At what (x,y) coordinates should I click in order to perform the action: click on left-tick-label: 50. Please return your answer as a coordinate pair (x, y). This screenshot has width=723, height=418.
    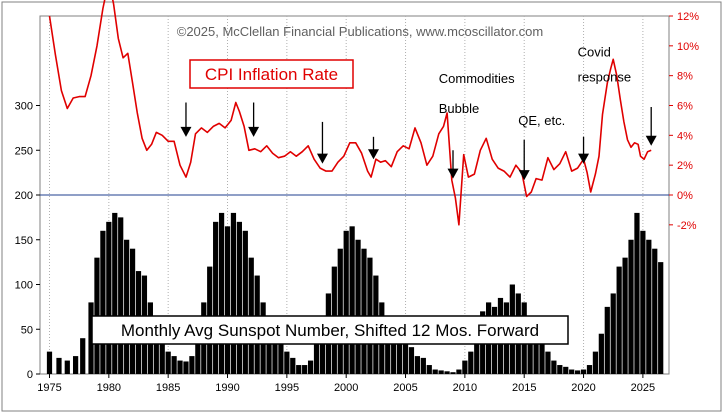
    Looking at the image, I should click on (27, 330).